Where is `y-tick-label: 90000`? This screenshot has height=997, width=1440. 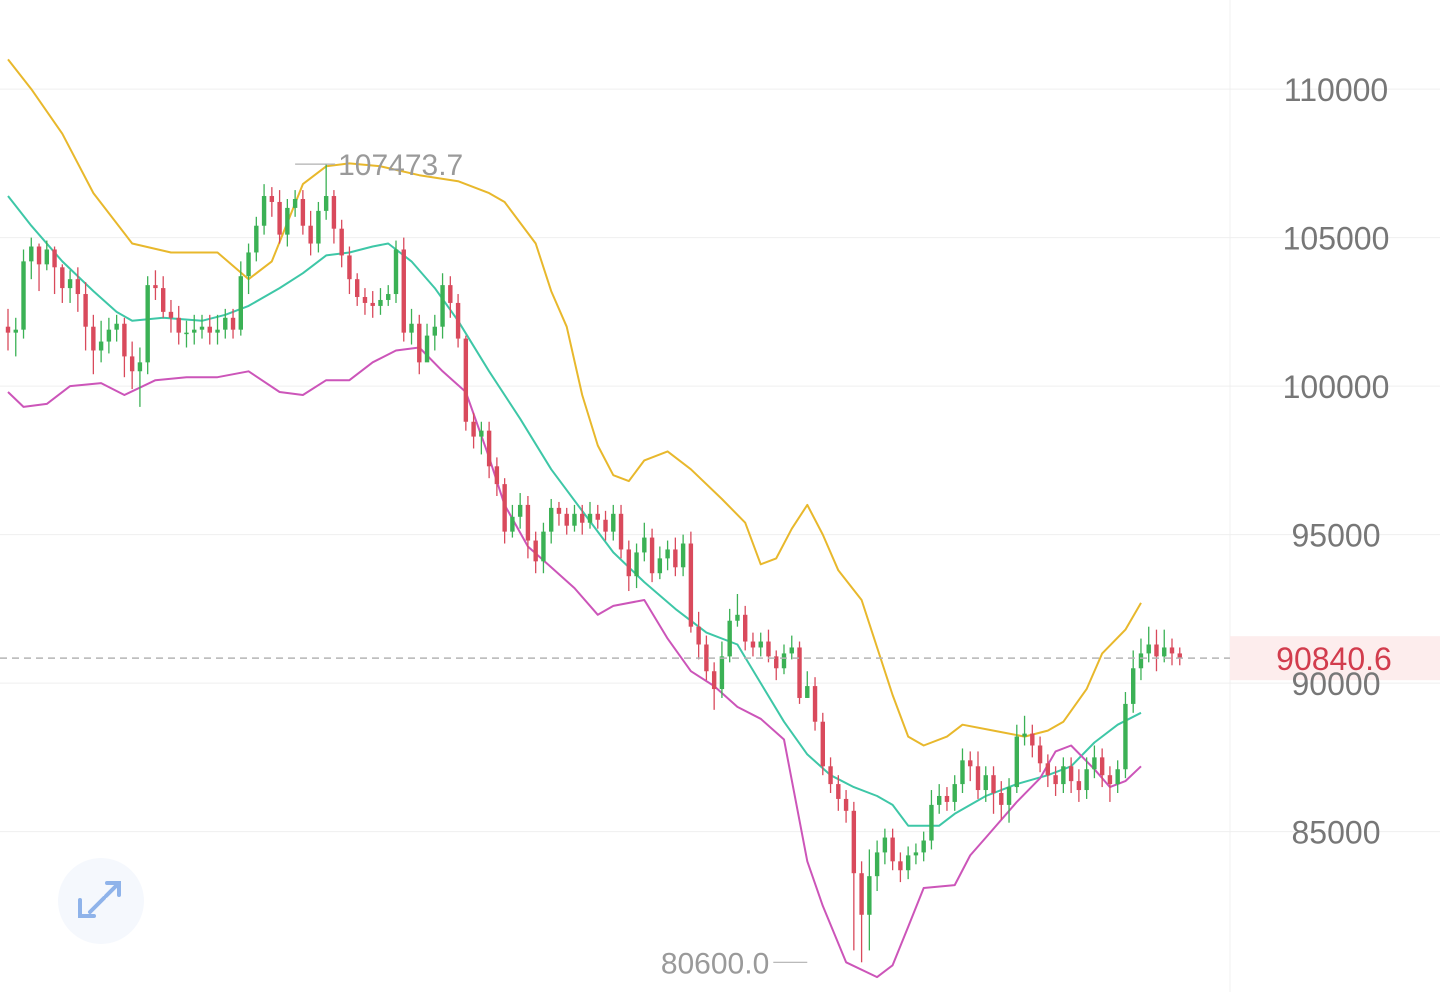 y-tick-label: 90000 is located at coordinates (1336, 684).